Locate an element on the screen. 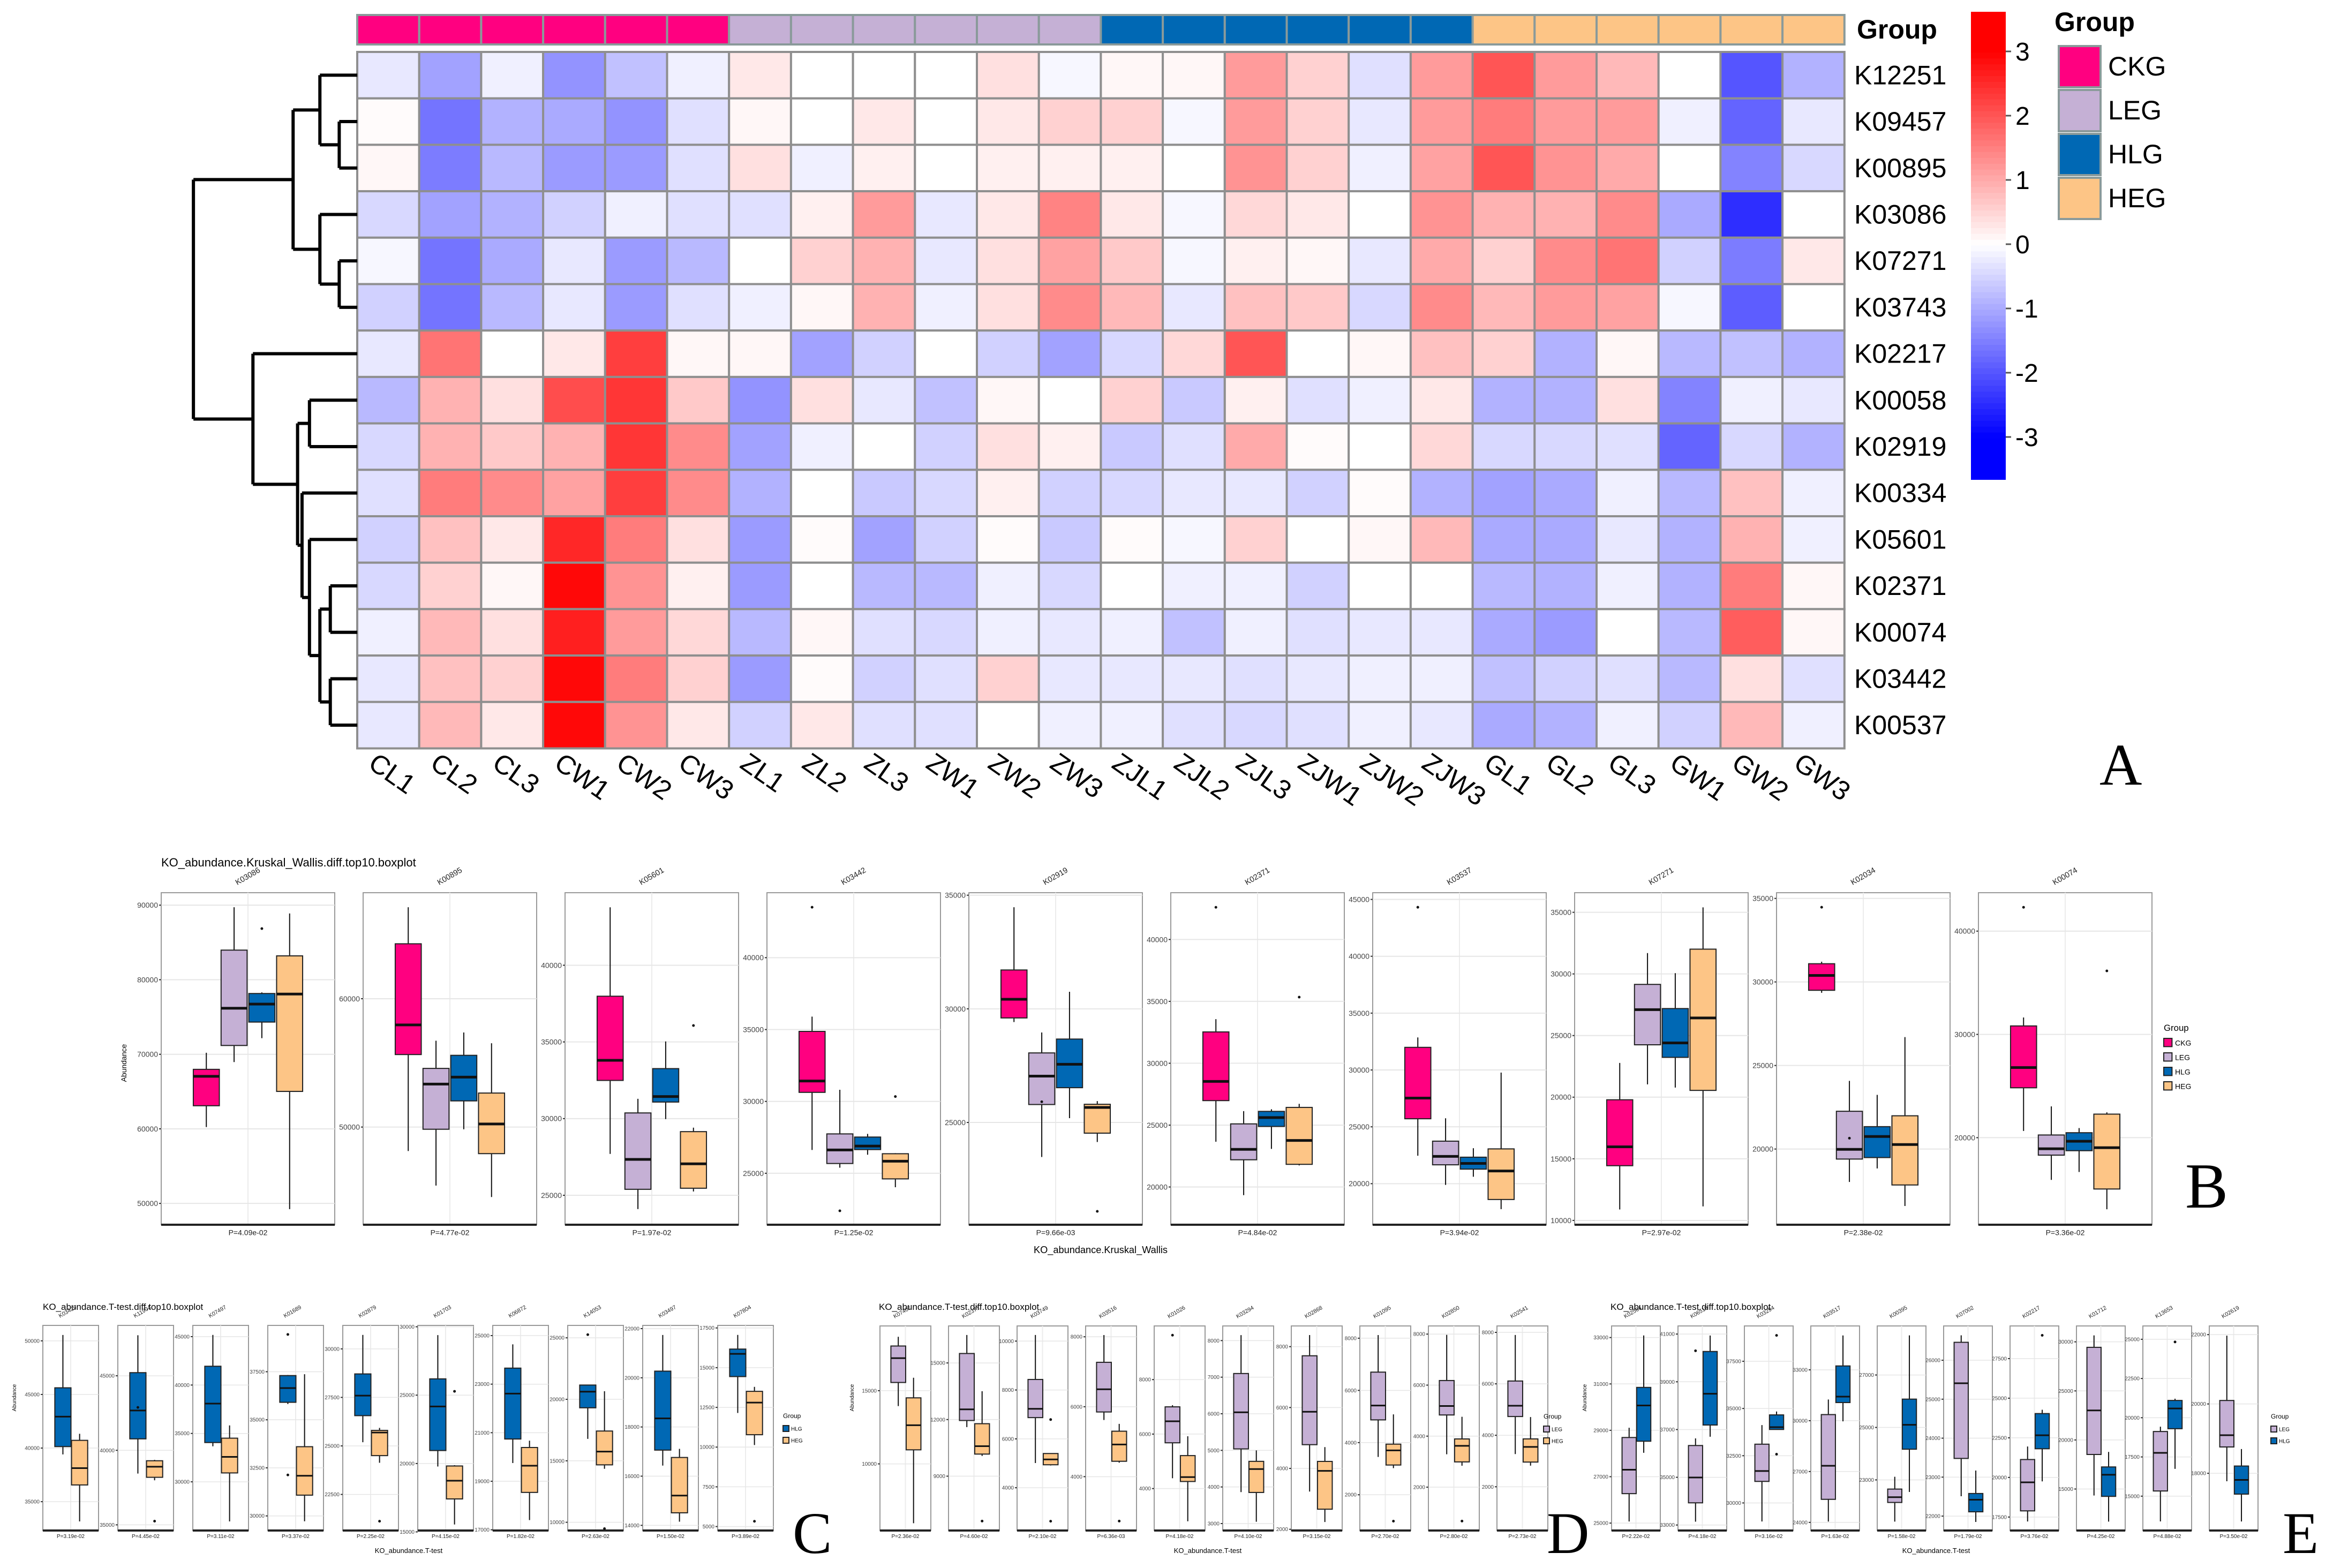  p-value-label: P=4.88e-02 is located at coordinates (2167, 1537).